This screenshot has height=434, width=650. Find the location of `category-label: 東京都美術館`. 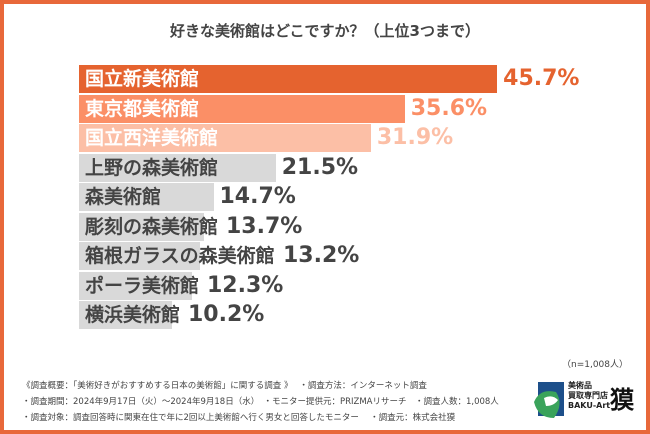

category-label: 東京都美術館 is located at coordinates (142, 108).